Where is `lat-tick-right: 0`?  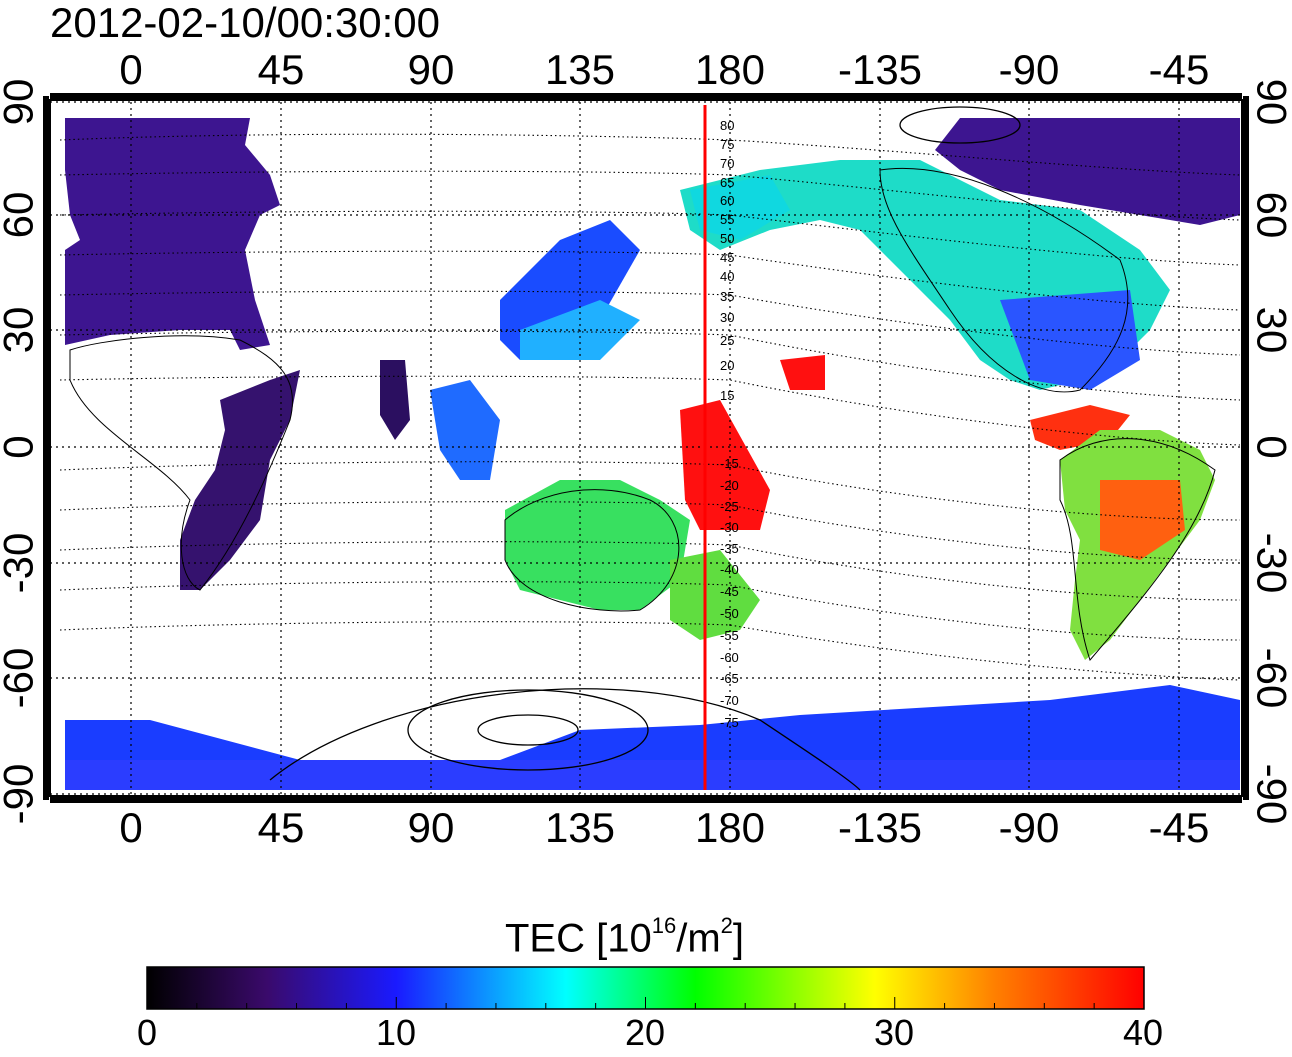 lat-tick-right: 0 is located at coordinates (1270, 446).